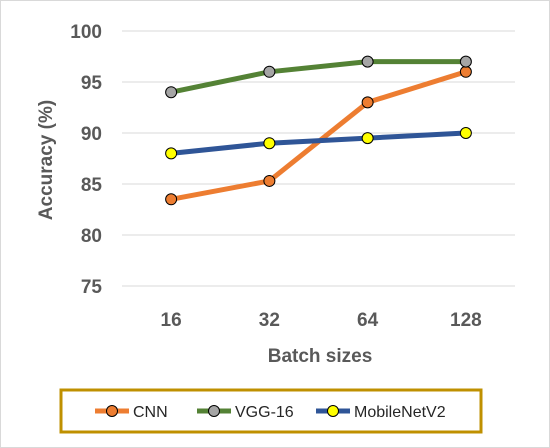 Image resolution: width=550 pixels, height=448 pixels. I want to click on legend-frame, so click(271, 411).